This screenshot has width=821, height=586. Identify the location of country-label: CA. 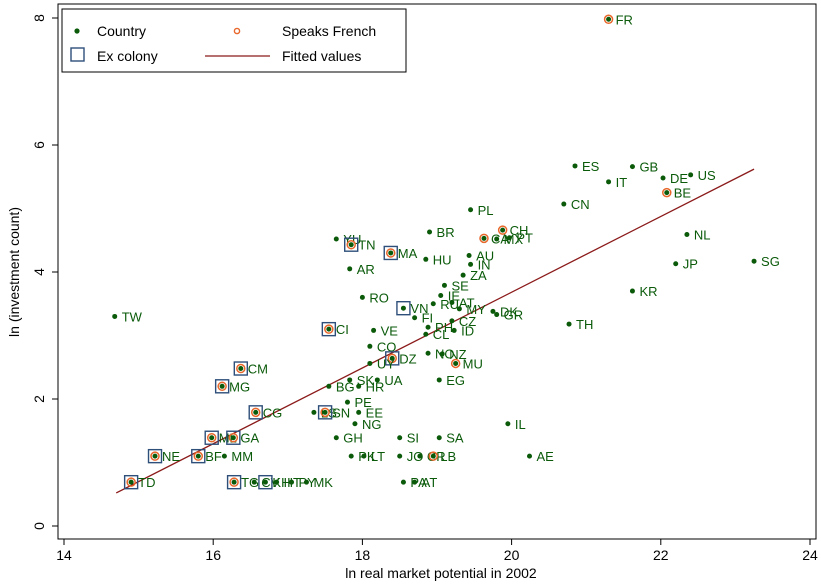
(500, 238).